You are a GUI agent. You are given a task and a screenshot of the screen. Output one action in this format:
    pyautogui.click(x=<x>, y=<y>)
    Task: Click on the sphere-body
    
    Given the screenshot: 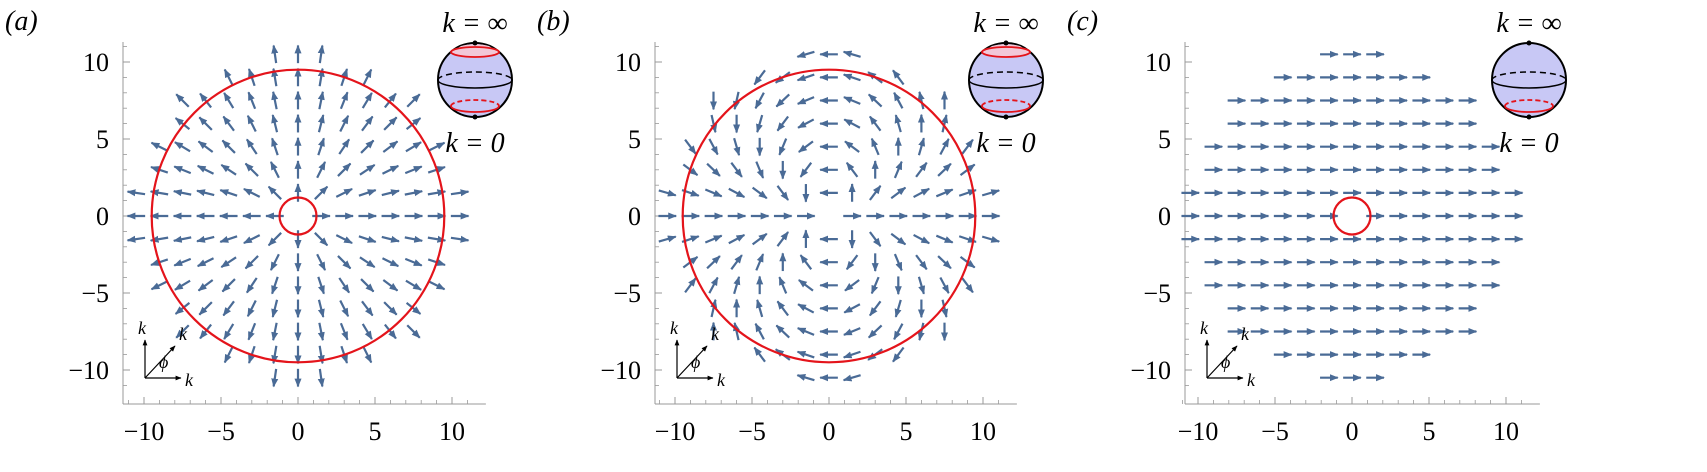 What is the action you would take?
    pyautogui.click(x=1529, y=80)
    